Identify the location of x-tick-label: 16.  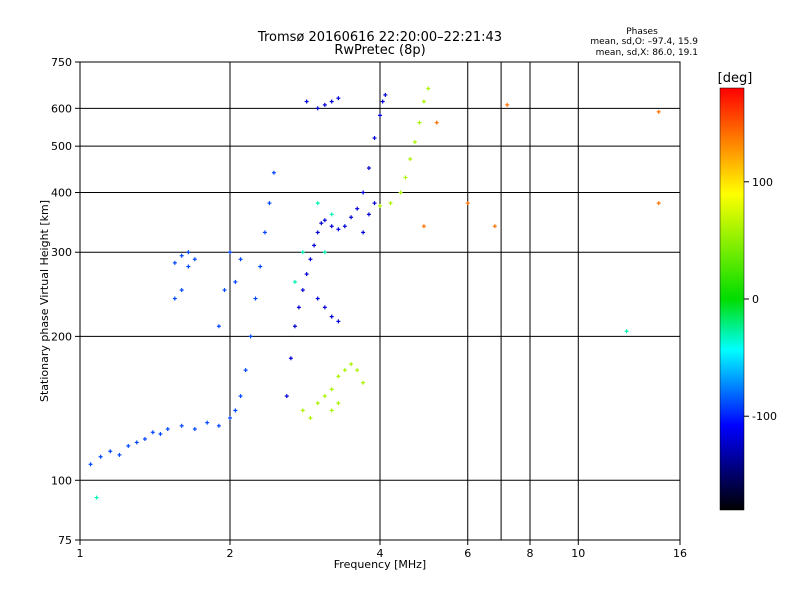
(680, 553).